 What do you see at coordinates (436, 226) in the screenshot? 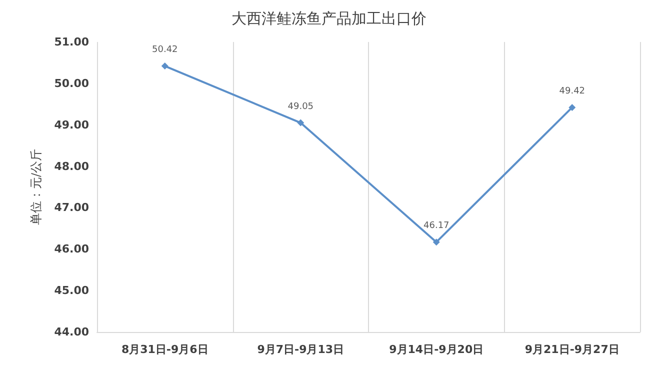
I see `data-label: 46.17` at bounding box center [436, 226].